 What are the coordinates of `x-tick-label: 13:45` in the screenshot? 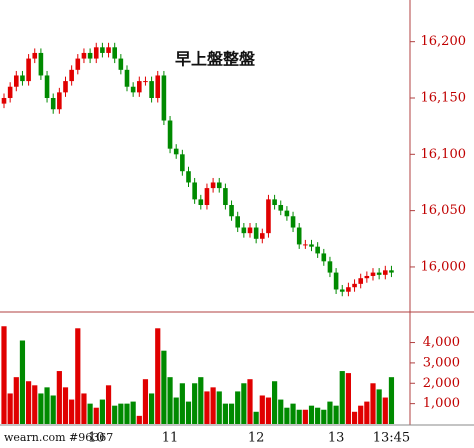 It's located at (391, 438).